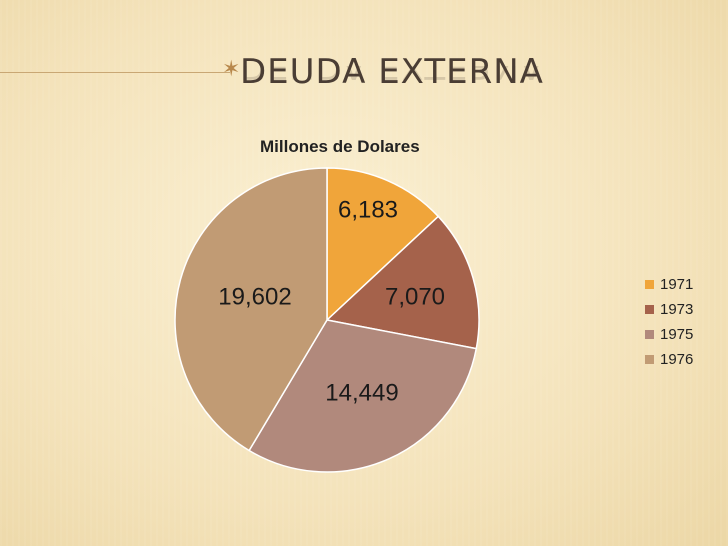 The width and height of the screenshot is (728, 546). Describe the element at coordinates (231, 68) in the screenshot. I see `star-icon: ✶` at that location.